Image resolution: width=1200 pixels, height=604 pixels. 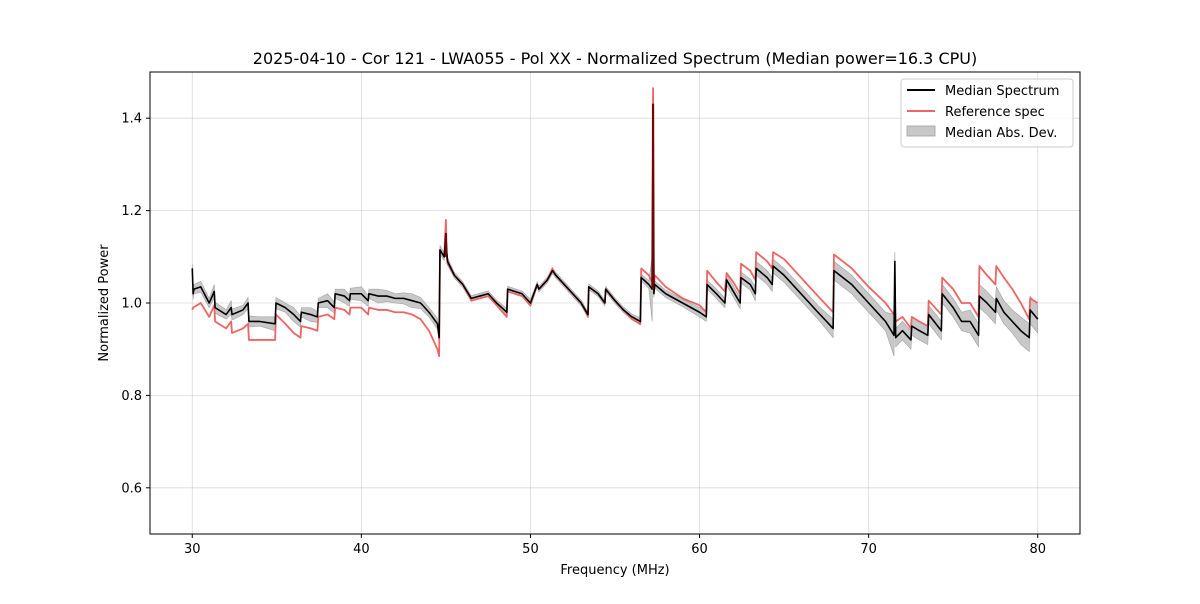 What do you see at coordinates (192, 549) in the screenshot?
I see `x-tick-label: 30` at bounding box center [192, 549].